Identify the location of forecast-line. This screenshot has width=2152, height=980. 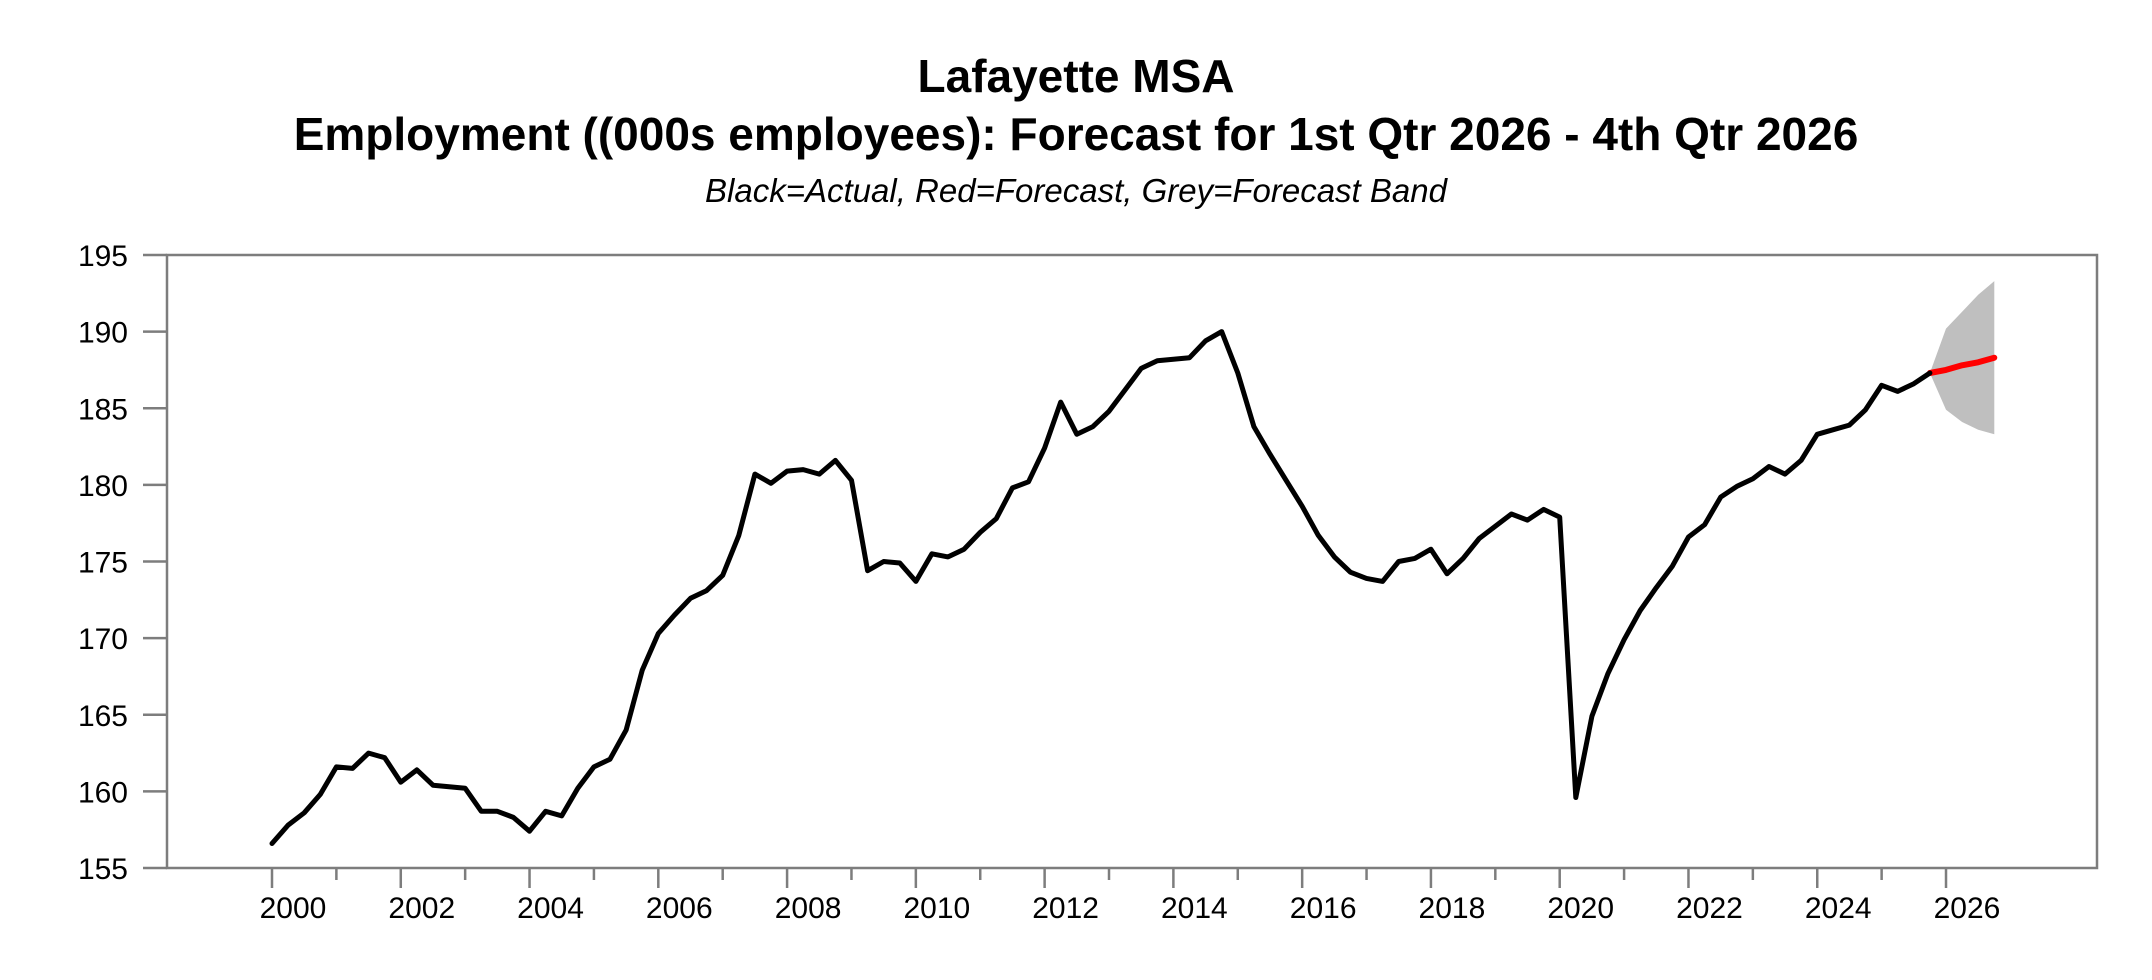
(1962, 365).